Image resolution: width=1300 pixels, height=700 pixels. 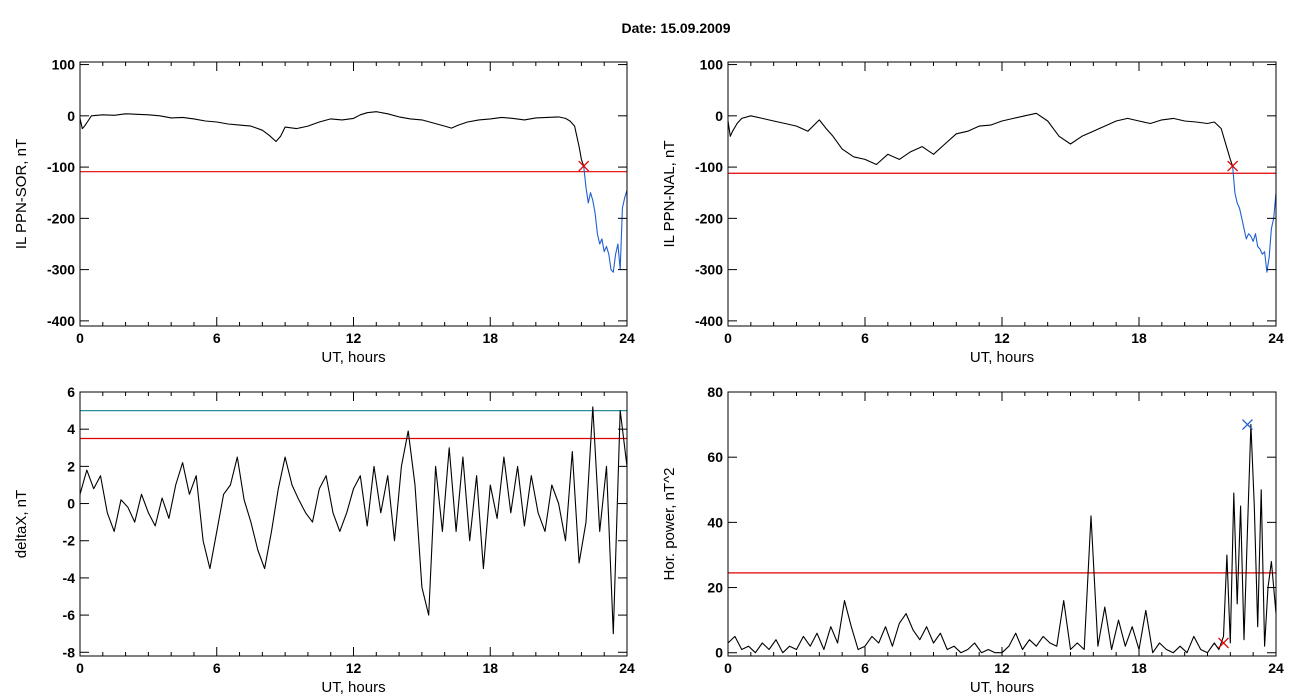 What do you see at coordinates (61, 167) in the screenshot?
I see `il-ppn-sor-ytick-label-2: -100` at bounding box center [61, 167].